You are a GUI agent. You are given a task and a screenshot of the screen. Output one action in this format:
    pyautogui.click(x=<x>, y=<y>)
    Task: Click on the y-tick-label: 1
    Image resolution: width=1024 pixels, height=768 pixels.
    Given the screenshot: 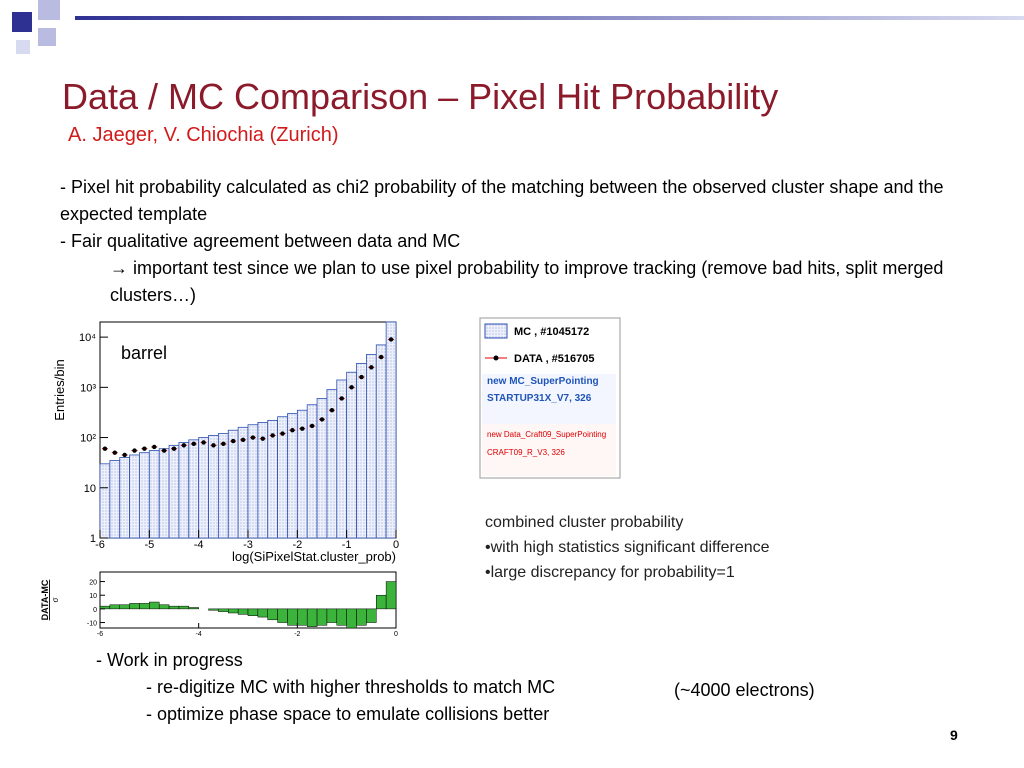 What is the action you would take?
    pyautogui.click(x=93, y=539)
    